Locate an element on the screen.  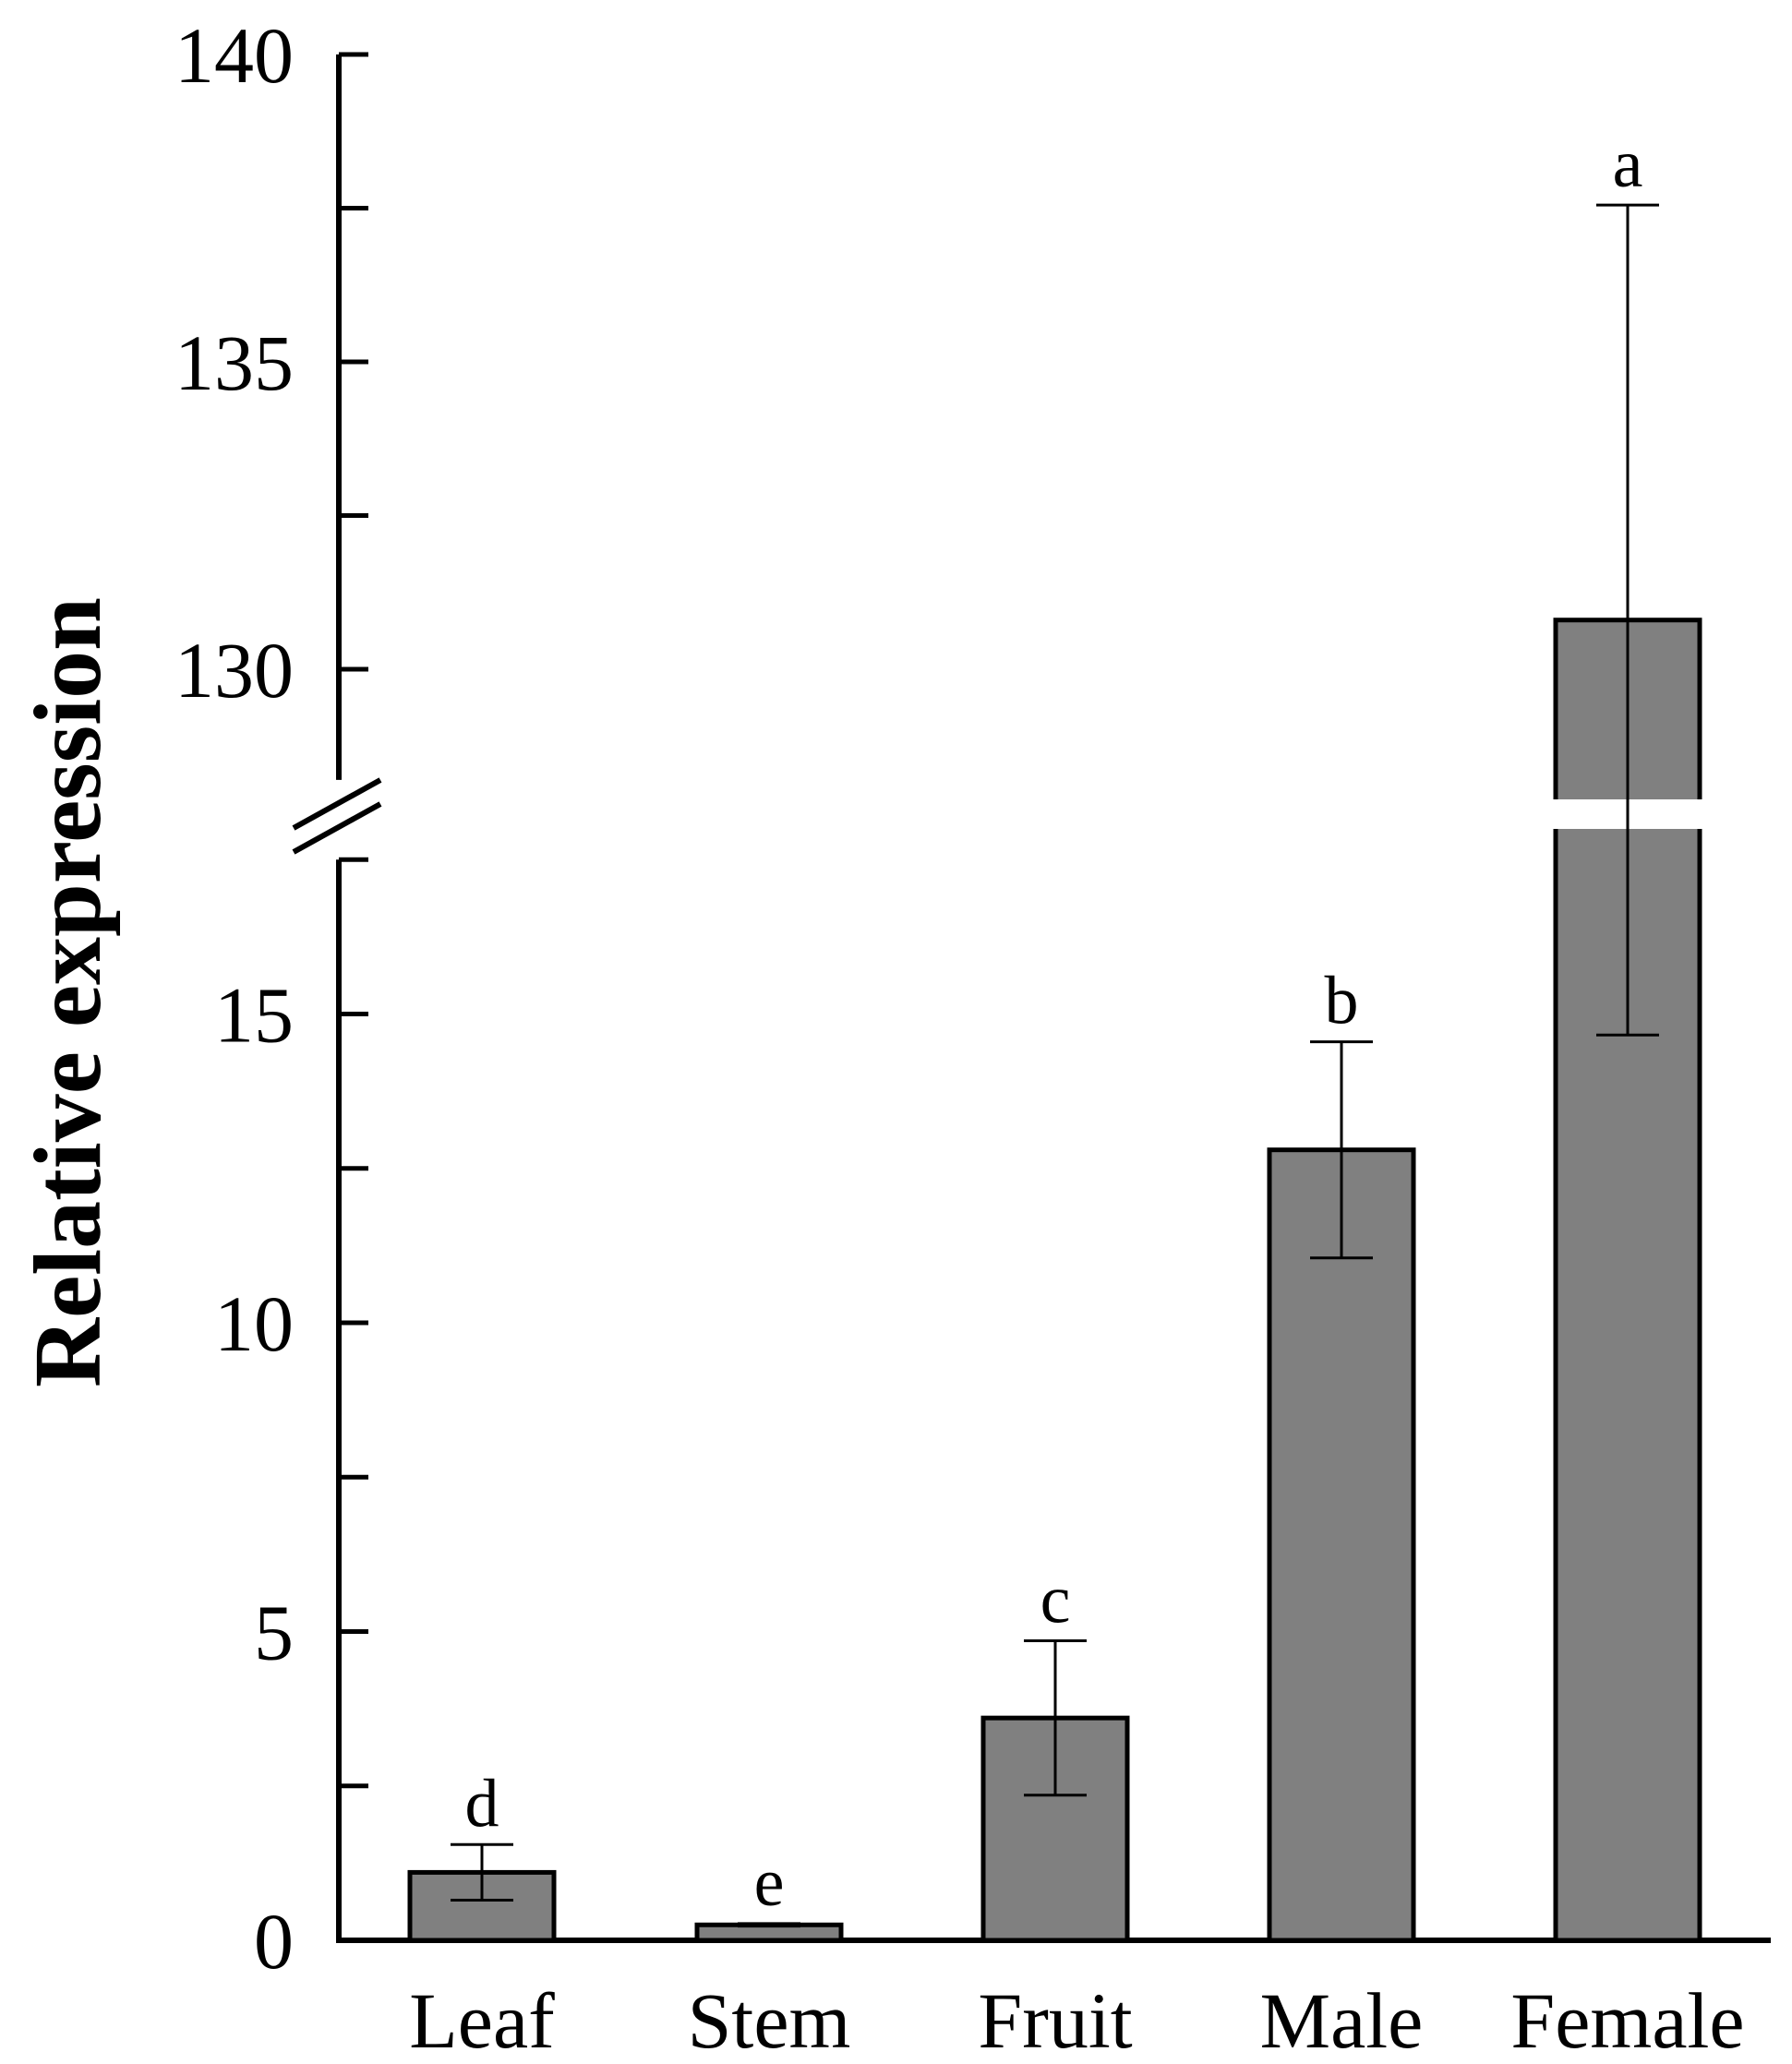
y-ticks: 130 135 140 0 5 10 15 is located at coordinates (271, 998).